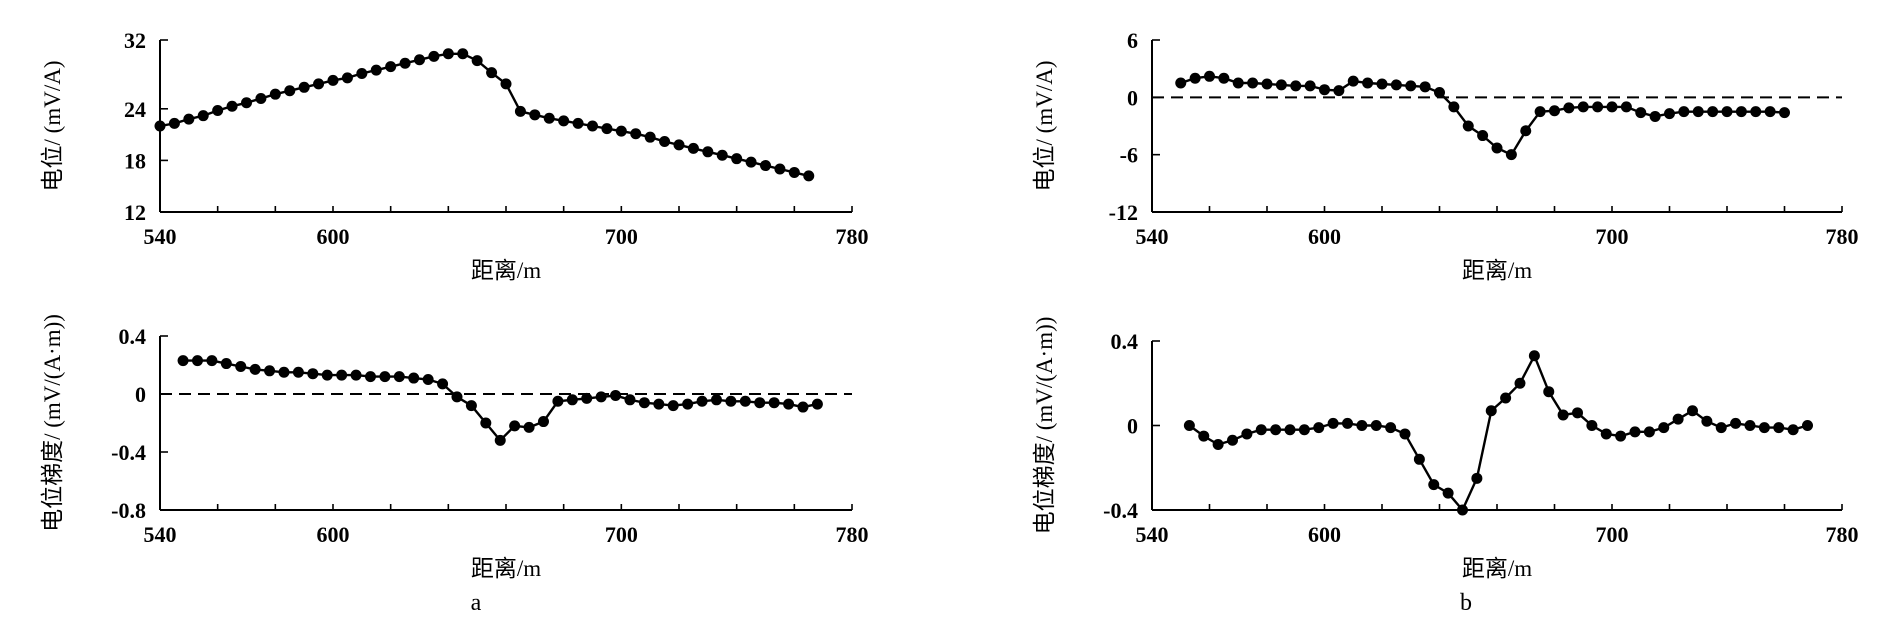  Describe the element at coordinates (1123, 212) in the screenshot. I see `y-tick-label: -12` at that location.